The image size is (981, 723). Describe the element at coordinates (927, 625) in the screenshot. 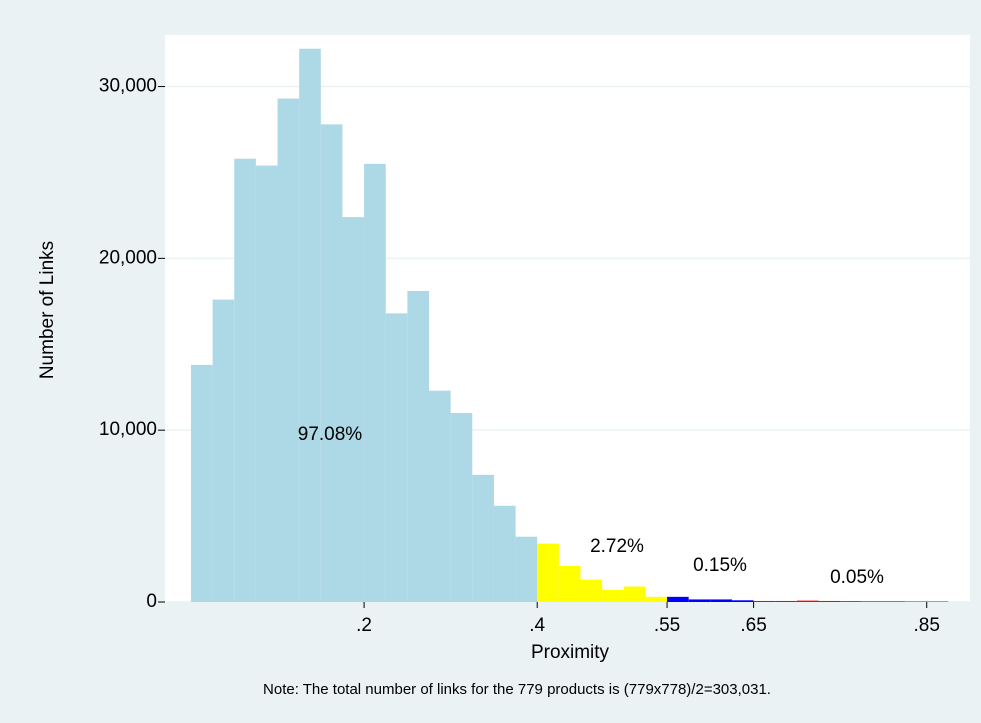

I see `x-tick-label: .85` at that location.